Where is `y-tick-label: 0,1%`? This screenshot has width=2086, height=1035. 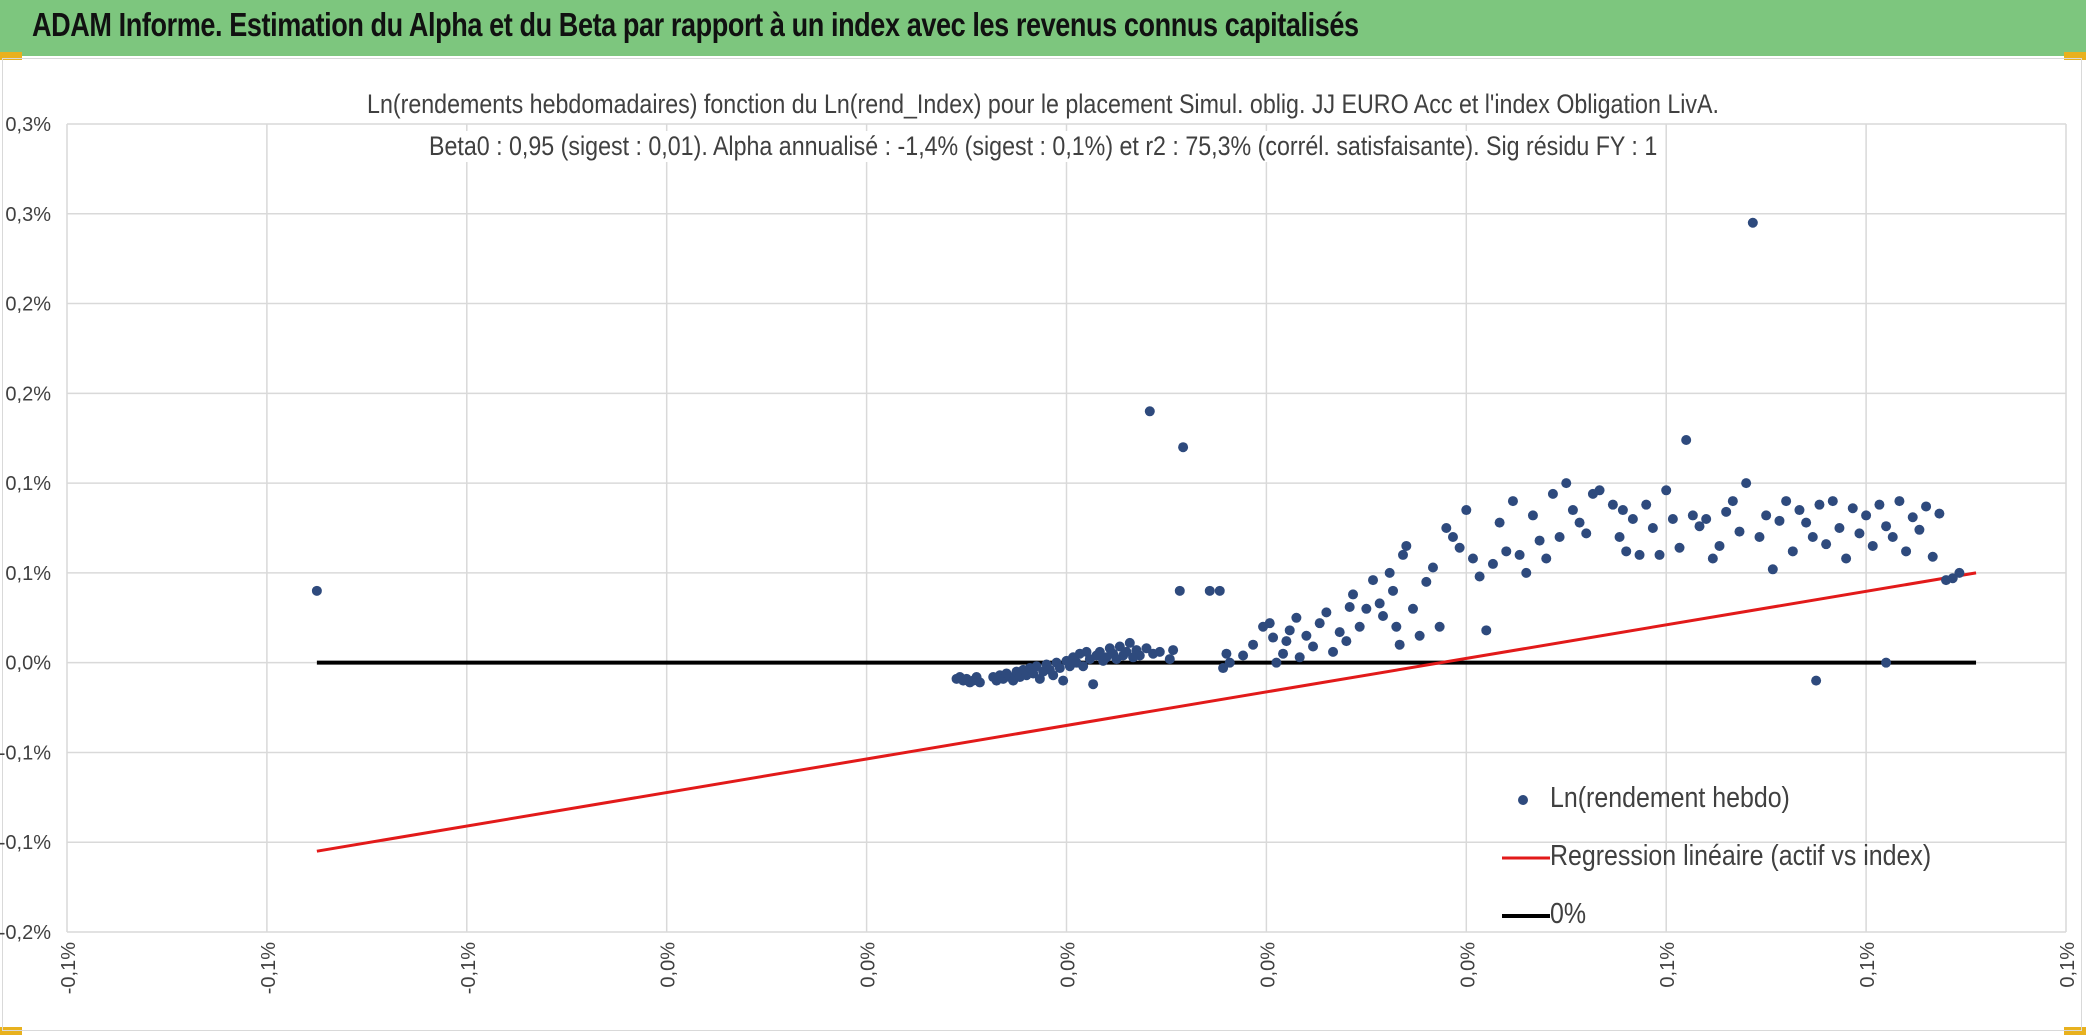 y-tick-label: 0,1% is located at coordinates (28, 574).